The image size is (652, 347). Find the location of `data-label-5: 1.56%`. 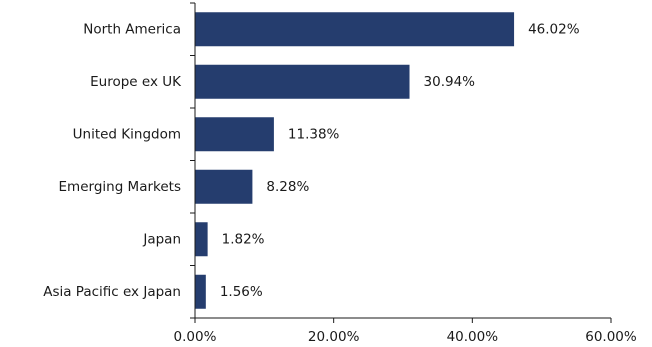

data-label-5: 1.56% is located at coordinates (241, 292).